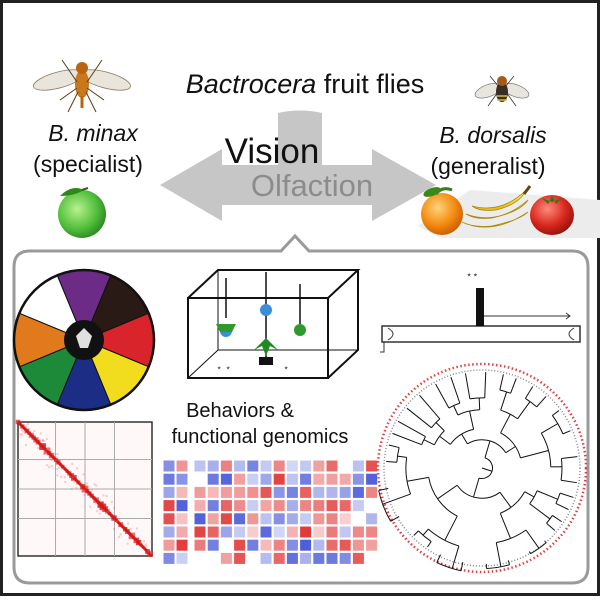 This screenshot has width=600, height=601. Describe the element at coordinates (88, 164) in the screenshot. I see `left-species-role: (specialist)` at that location.